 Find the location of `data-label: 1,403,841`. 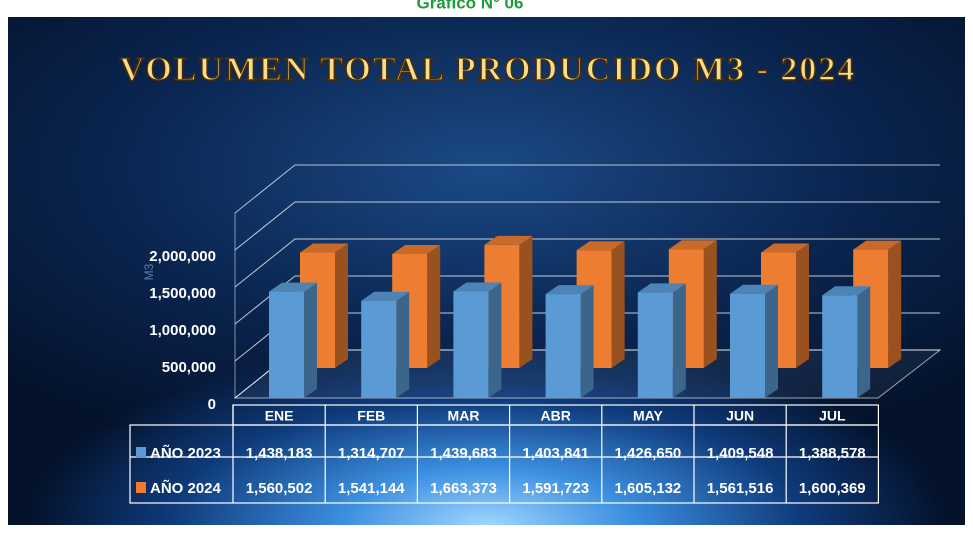

data-label: 1,403,841 is located at coordinates (555, 453).